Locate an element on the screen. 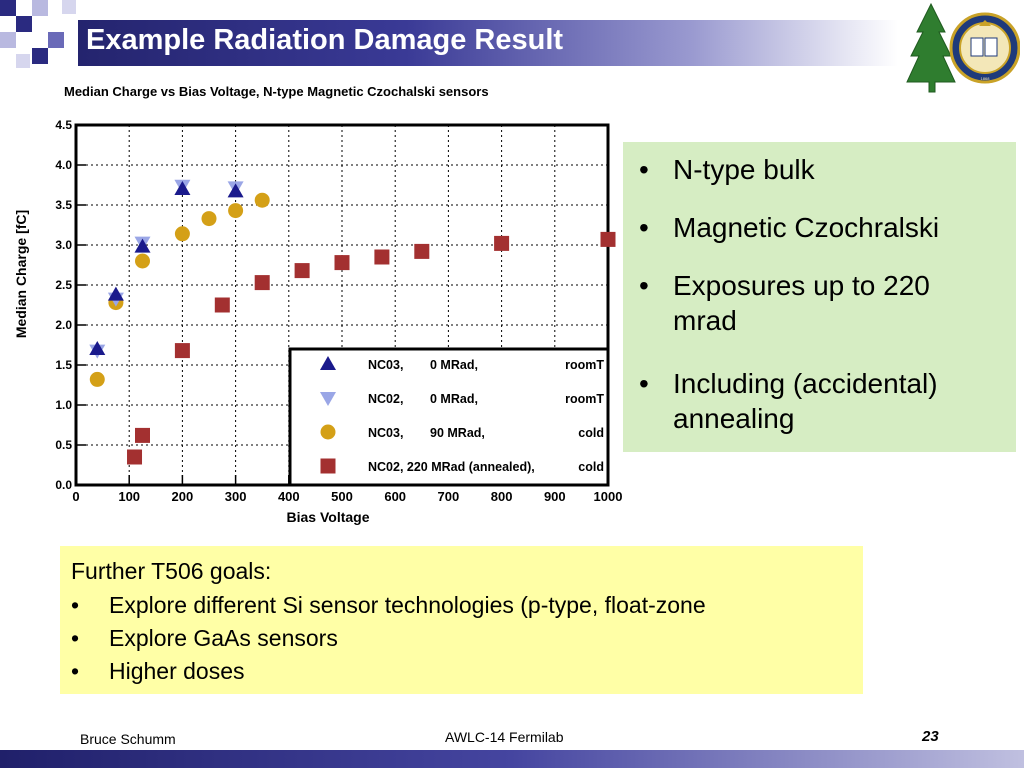 The image size is (1024, 768). bullet-text: Magnetic Czochralski is located at coordinates (806, 227).